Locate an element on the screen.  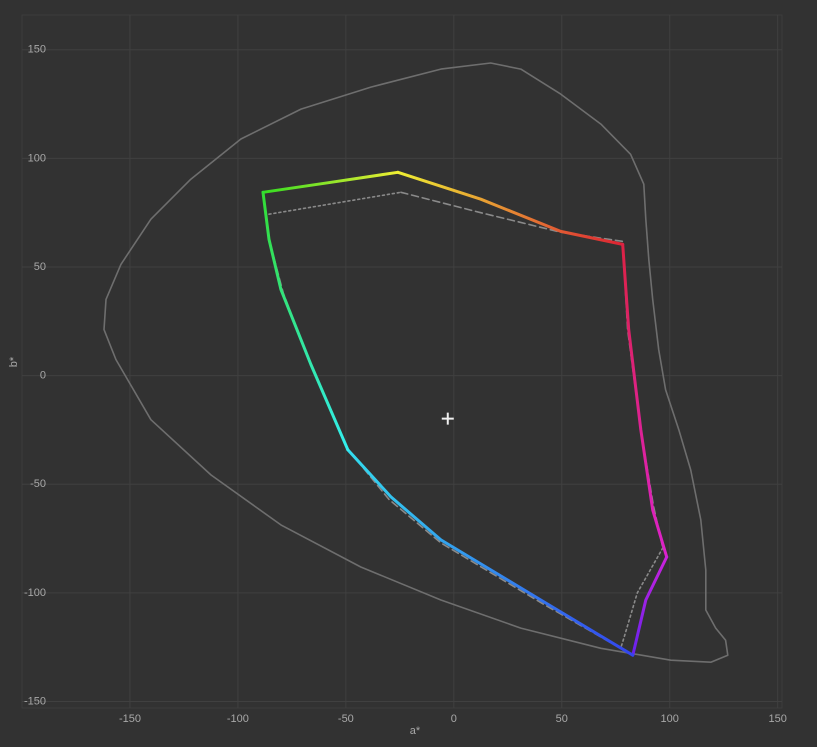
x-tick-label: -50 is located at coordinates (346, 719).